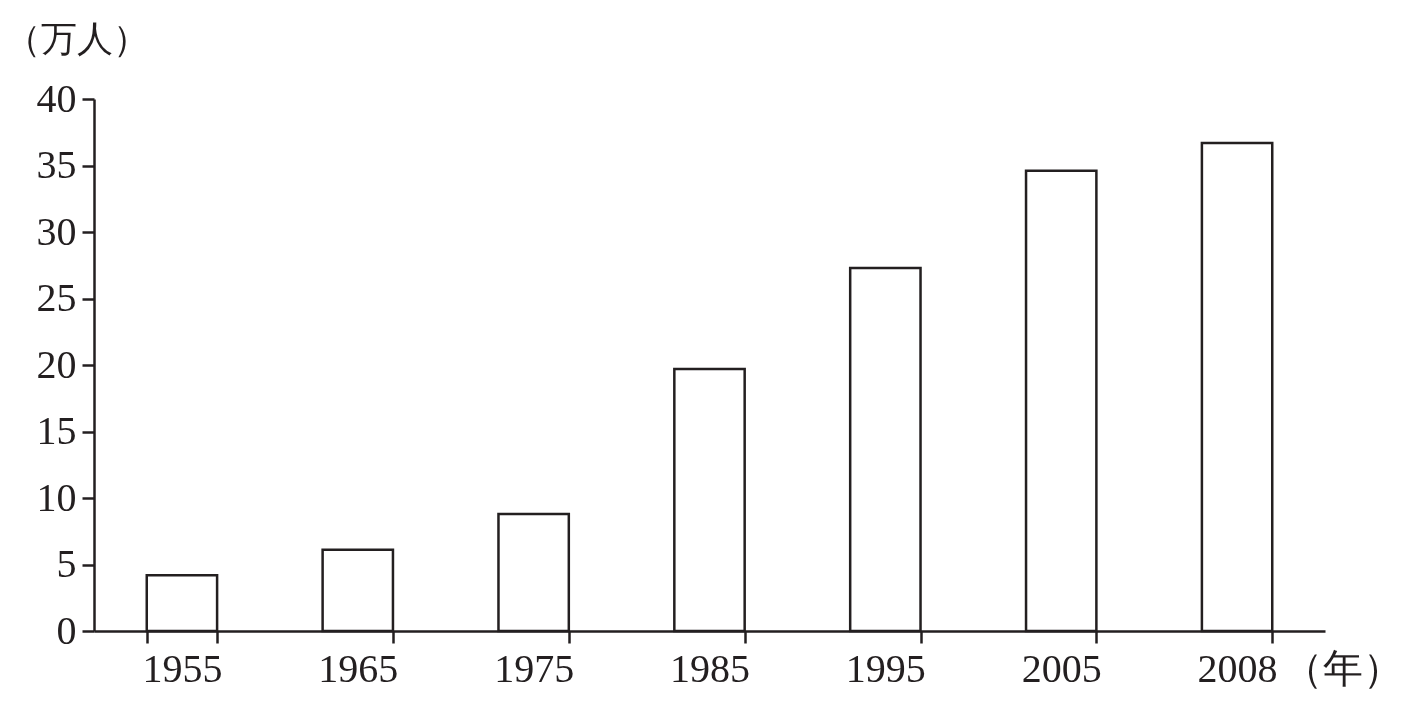 This screenshot has width=1401, height=705. Describe the element at coordinates (182, 668) in the screenshot. I see `x-tick-label: 1955` at that location.